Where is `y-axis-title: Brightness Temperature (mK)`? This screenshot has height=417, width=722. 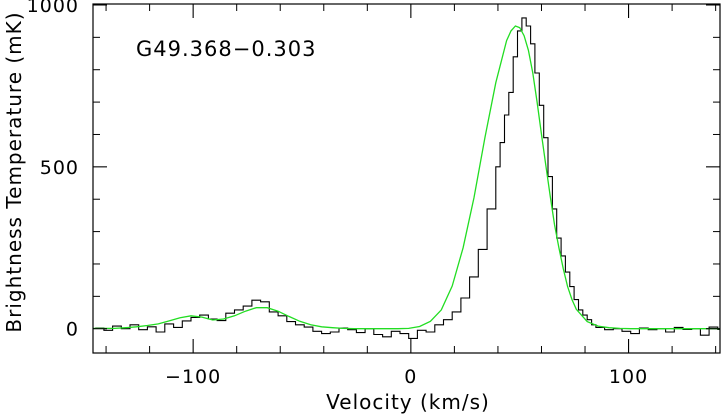 y-axis-title: Brightness Temperature (mK) is located at coordinates (14, 171).